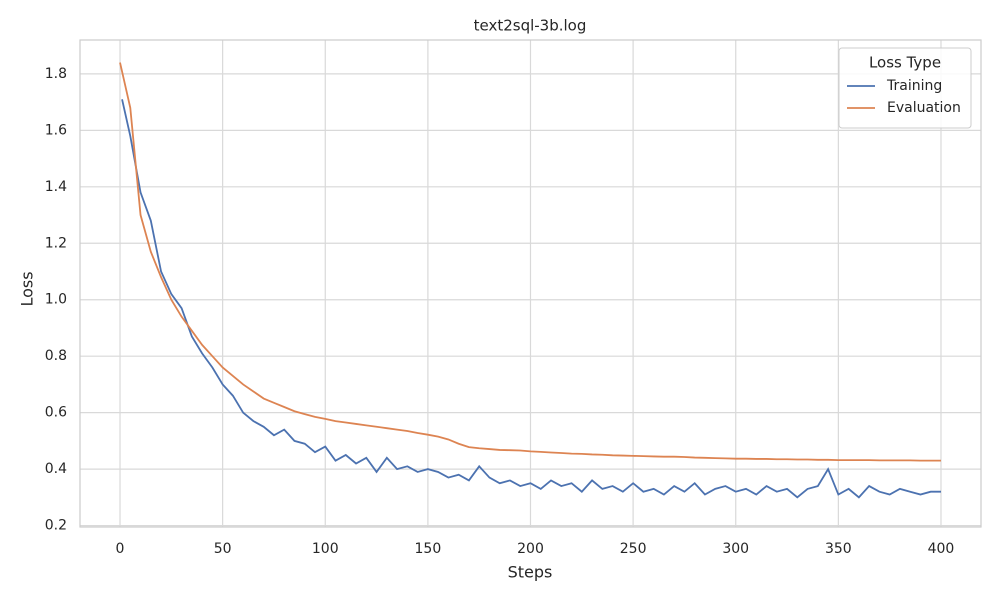 The width and height of the screenshot is (1000, 604). What do you see at coordinates (905, 63) in the screenshot?
I see `legend-title: Loss Type` at bounding box center [905, 63].